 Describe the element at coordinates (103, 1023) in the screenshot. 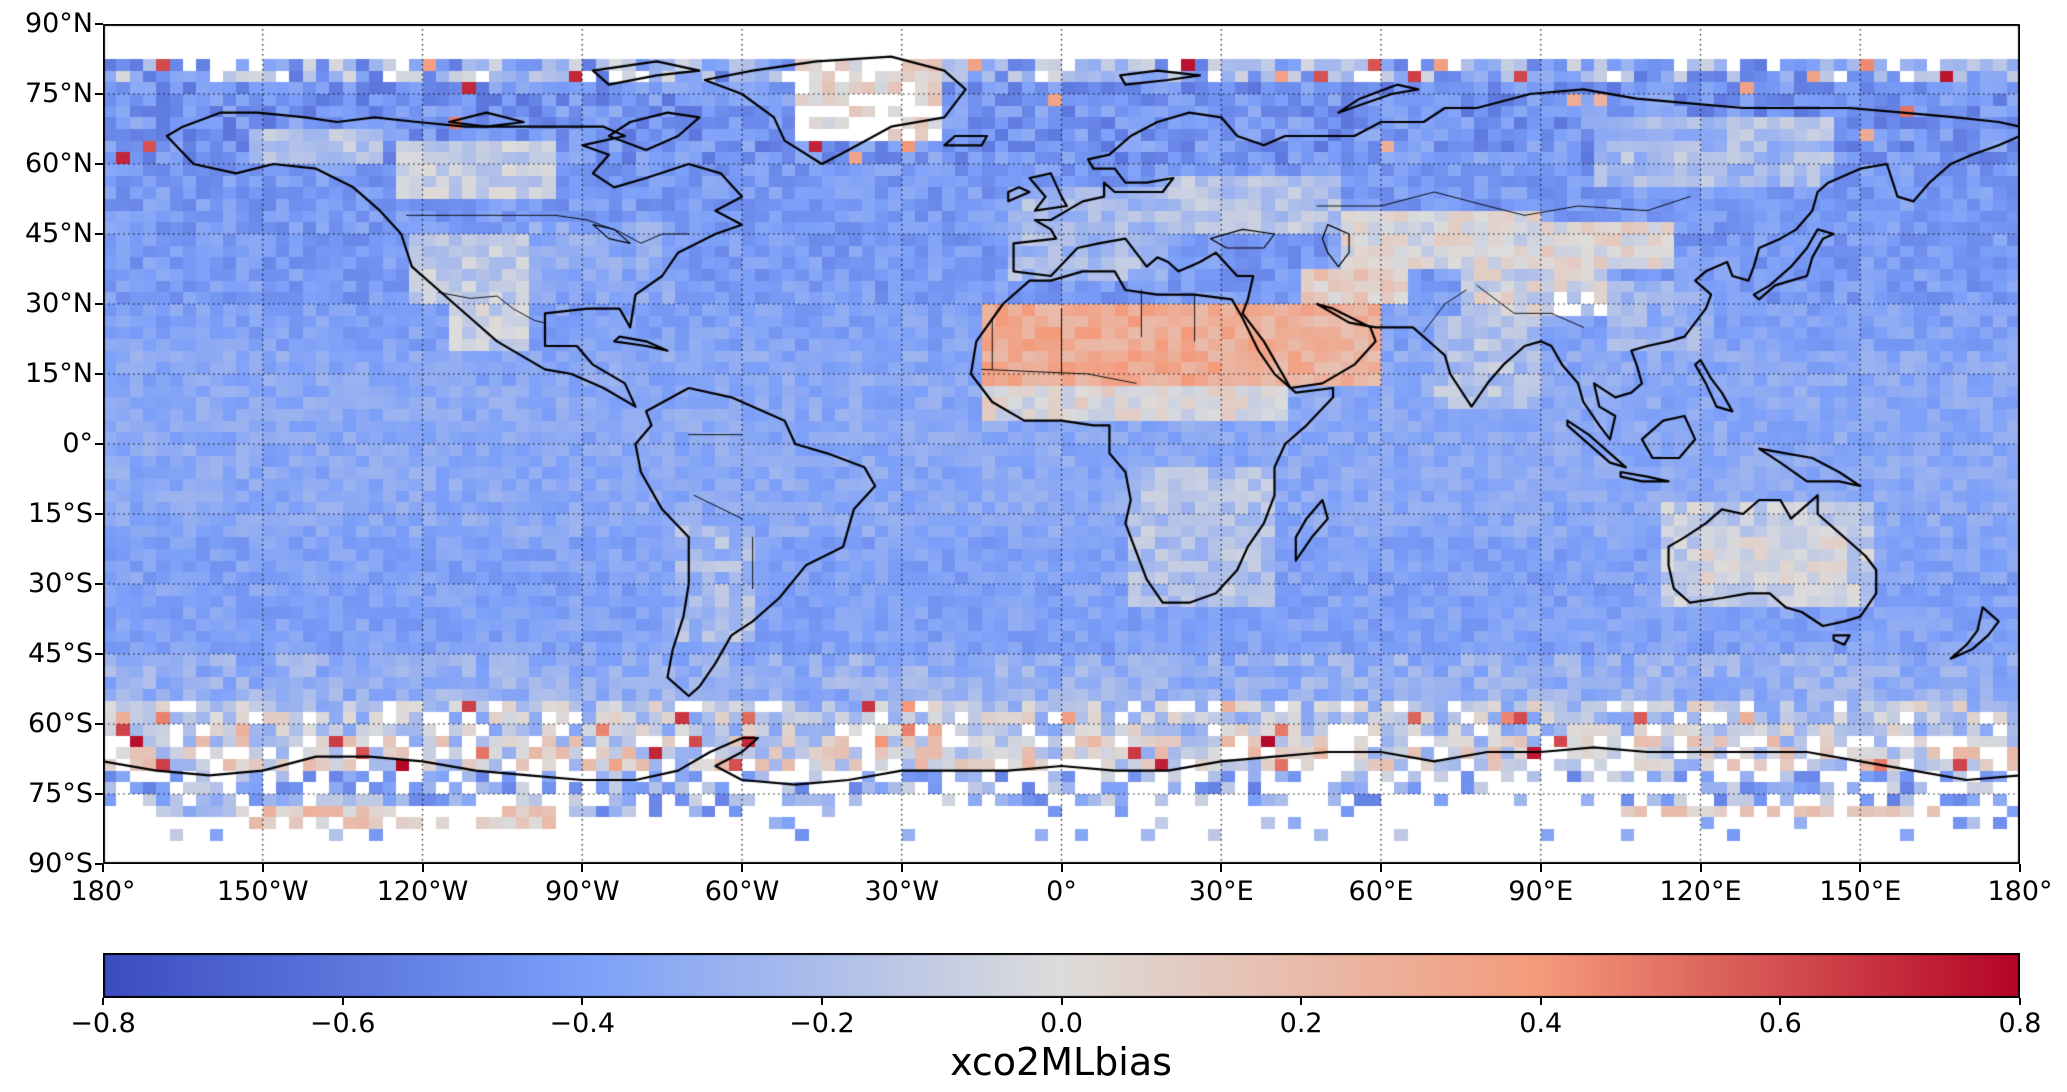

I see `colorbar-tick-label: −0.8` at that location.